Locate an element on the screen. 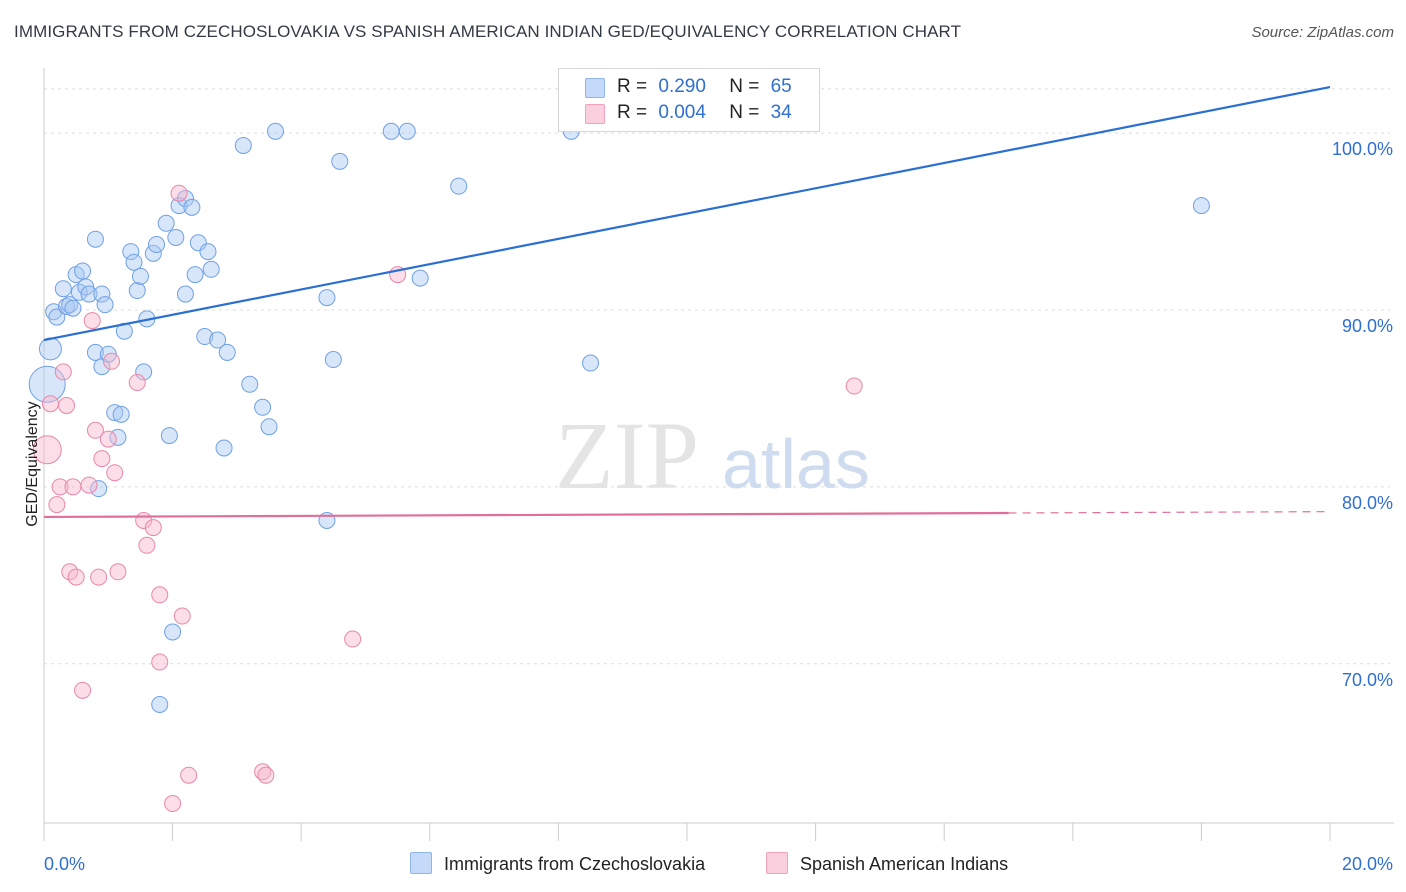 The height and width of the screenshot is (892, 1406). legend-n-value: 34 is located at coordinates (781, 112).